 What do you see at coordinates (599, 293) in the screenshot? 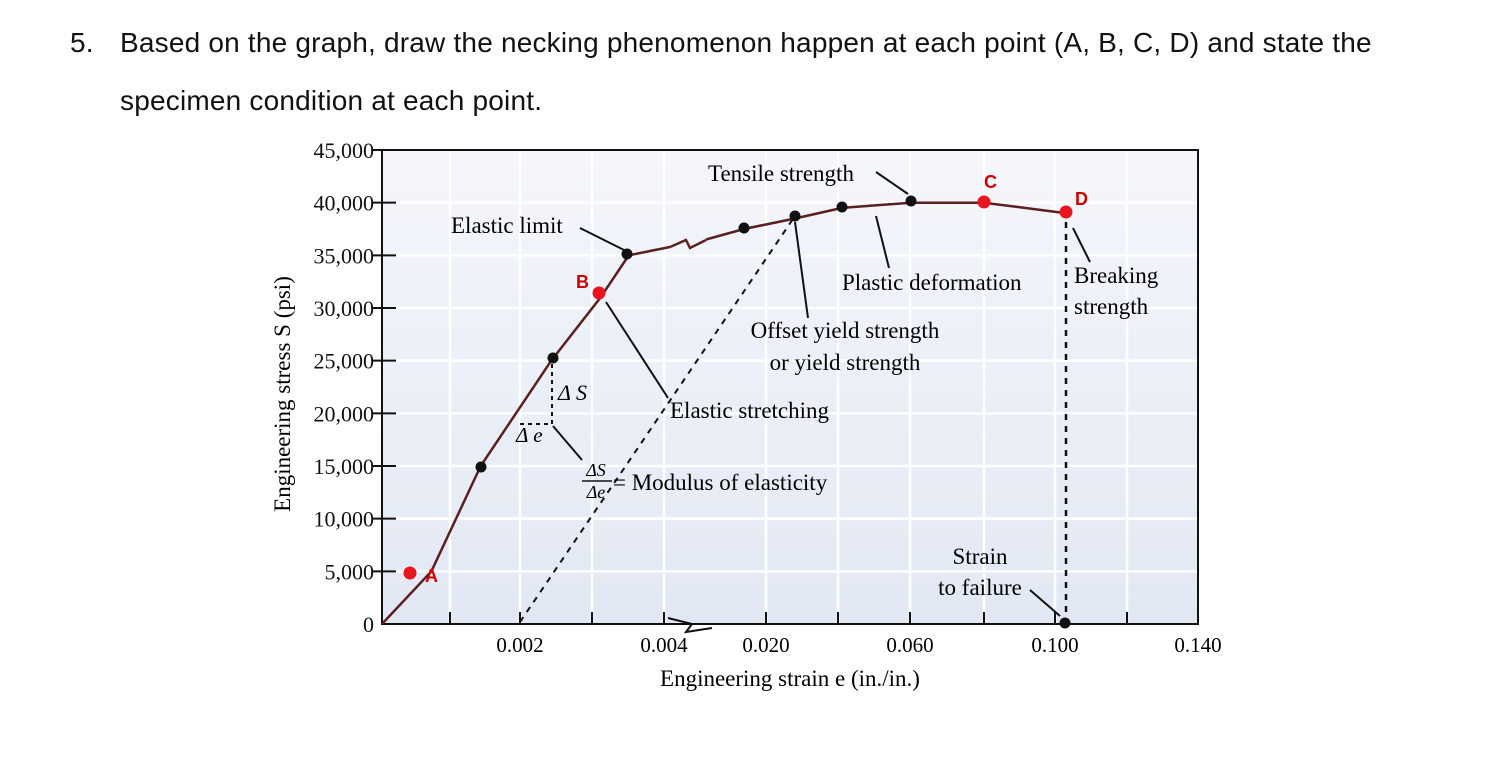
I see `point-b-marker` at bounding box center [599, 293].